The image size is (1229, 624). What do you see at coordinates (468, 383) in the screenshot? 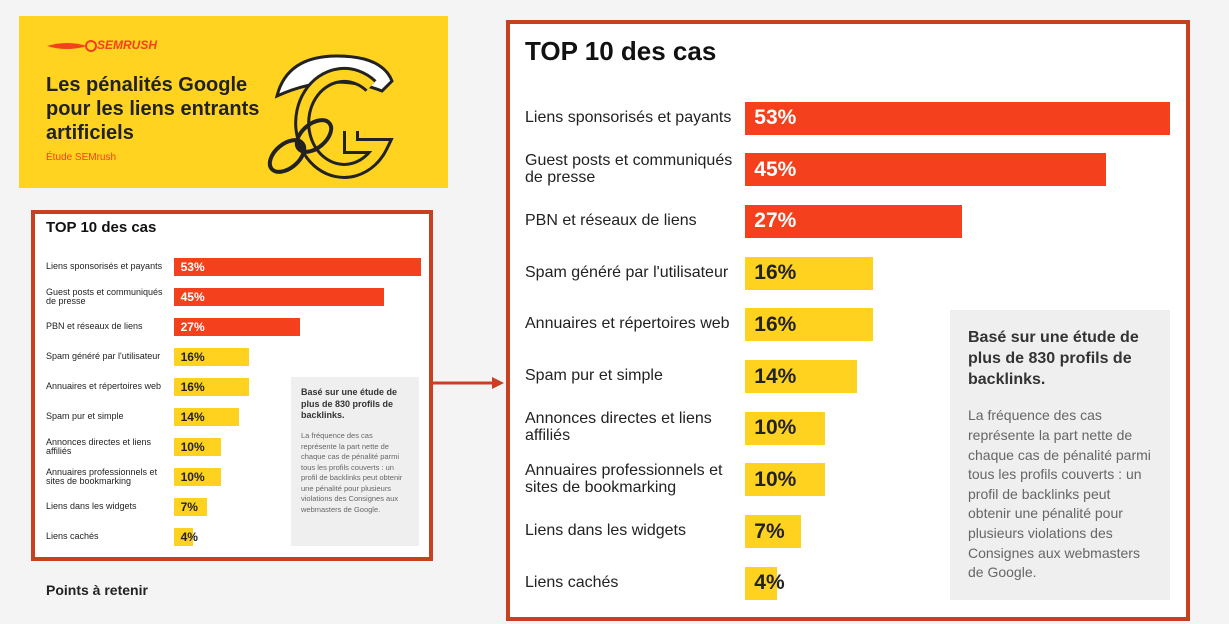
I see `arrow` at bounding box center [468, 383].